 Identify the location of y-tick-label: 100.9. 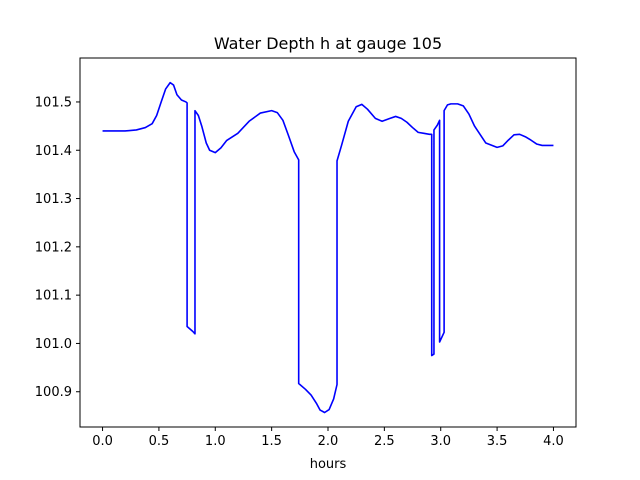
(53, 392).